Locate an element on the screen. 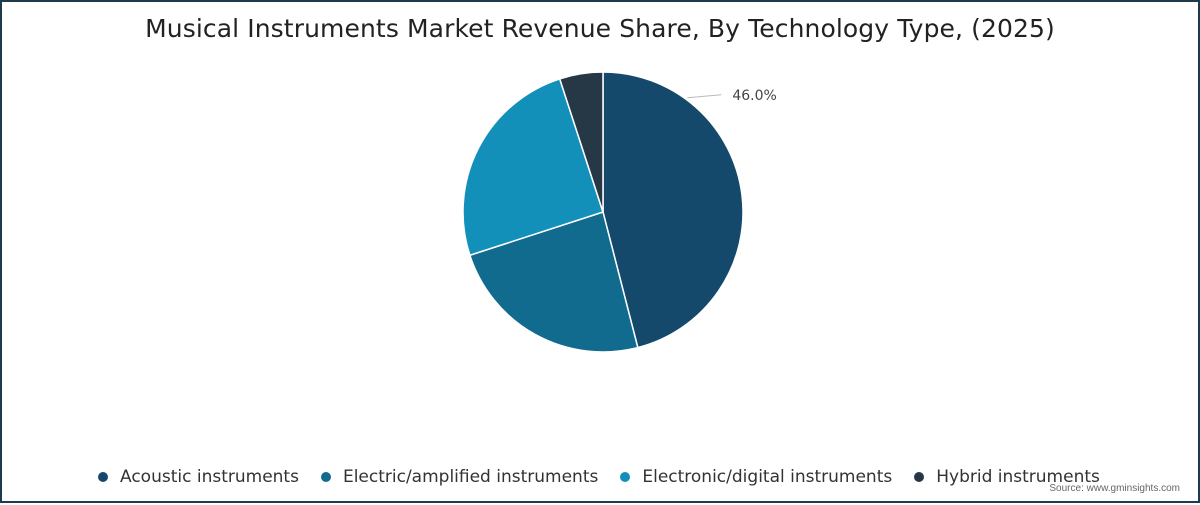 Image resolution: width=1200 pixels, height=505 pixels. legend-item-electric: Electric/amplified instruments is located at coordinates (459, 477).